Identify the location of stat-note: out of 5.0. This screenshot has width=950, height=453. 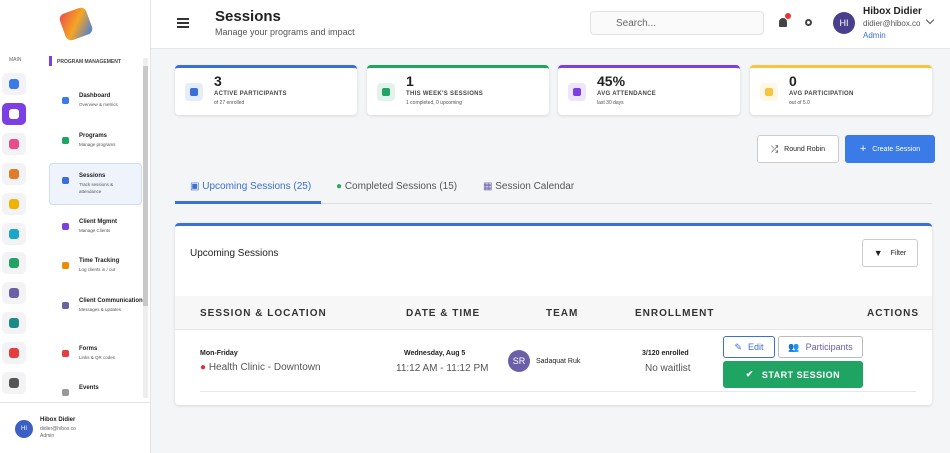
(799, 103).